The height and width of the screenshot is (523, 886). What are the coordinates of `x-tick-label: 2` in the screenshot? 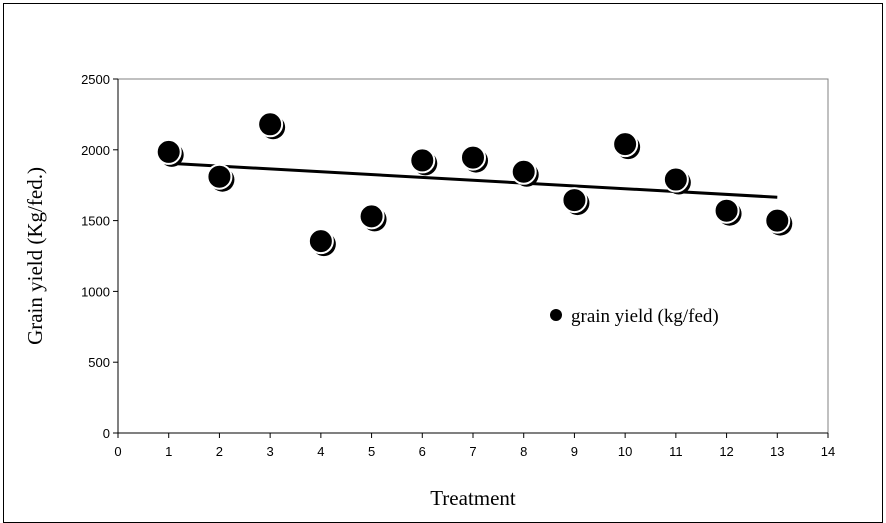 It's located at (219, 451).